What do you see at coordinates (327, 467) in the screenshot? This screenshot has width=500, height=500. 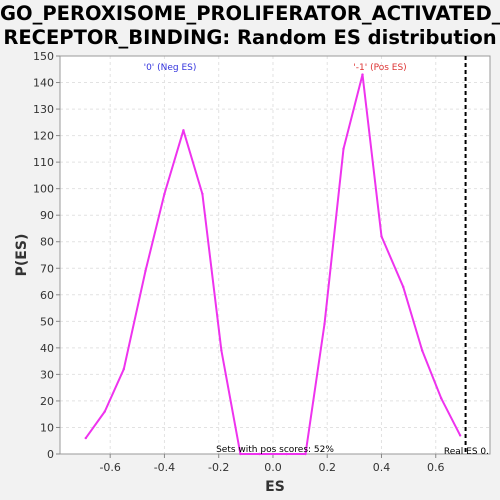 I see `x-tick-label: 0.2` at bounding box center [327, 467].